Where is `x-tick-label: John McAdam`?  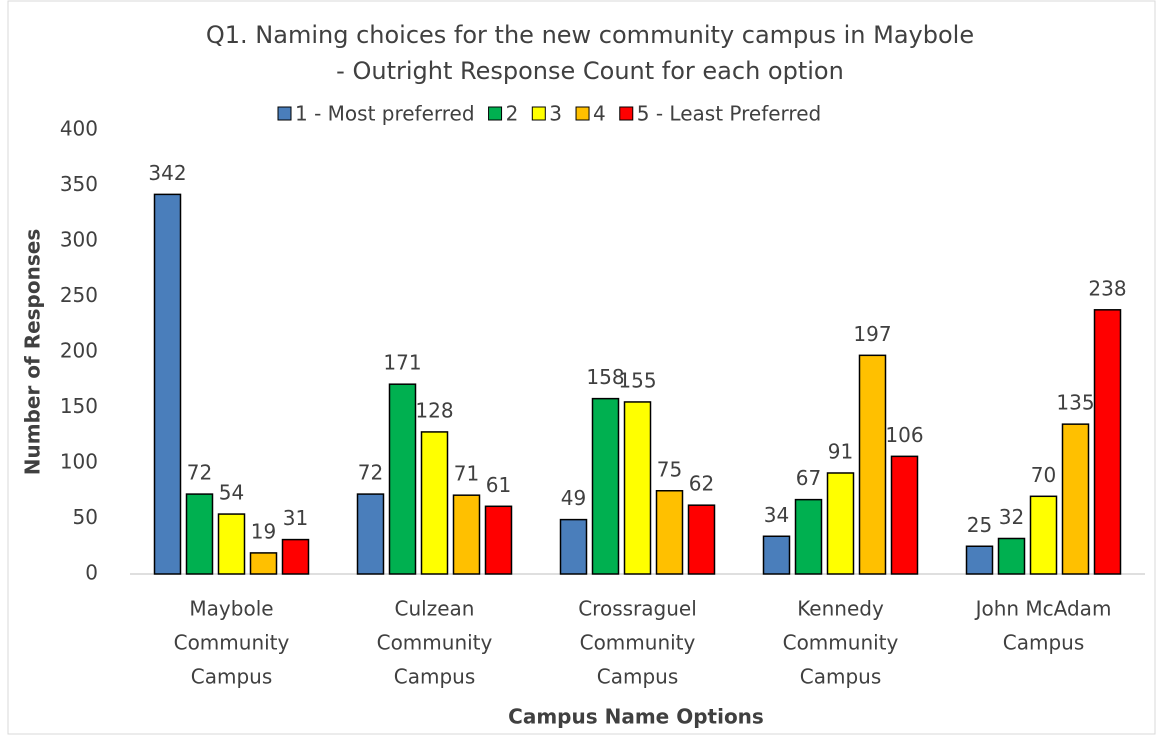 x-tick-label: John McAdam is located at coordinates (1043, 609).